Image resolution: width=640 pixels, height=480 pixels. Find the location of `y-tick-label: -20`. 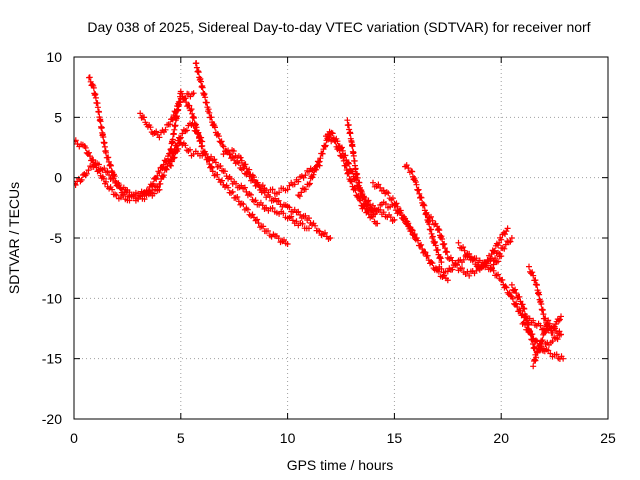

y-tick-label: -20 is located at coordinates (52, 419).